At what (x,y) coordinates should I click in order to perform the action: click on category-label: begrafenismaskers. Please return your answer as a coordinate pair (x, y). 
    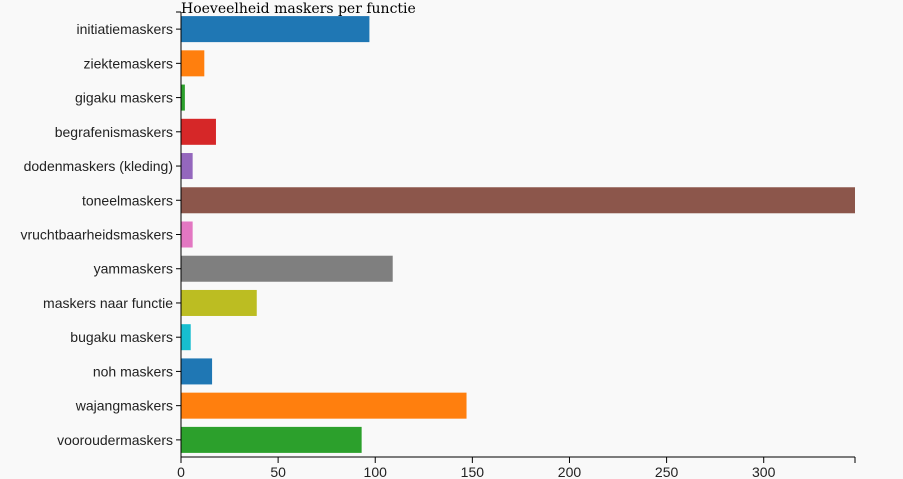
    Looking at the image, I should click on (114, 132).